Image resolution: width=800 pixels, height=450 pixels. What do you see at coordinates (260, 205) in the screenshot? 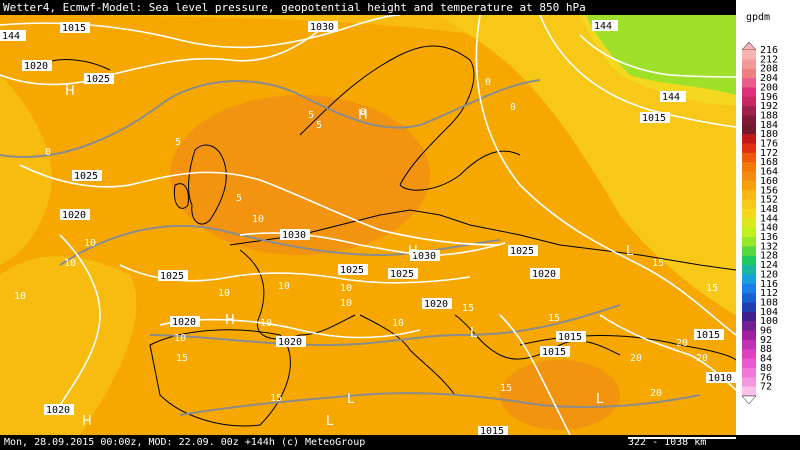
I see `isobar-1025-mid` at bounding box center [260, 205].